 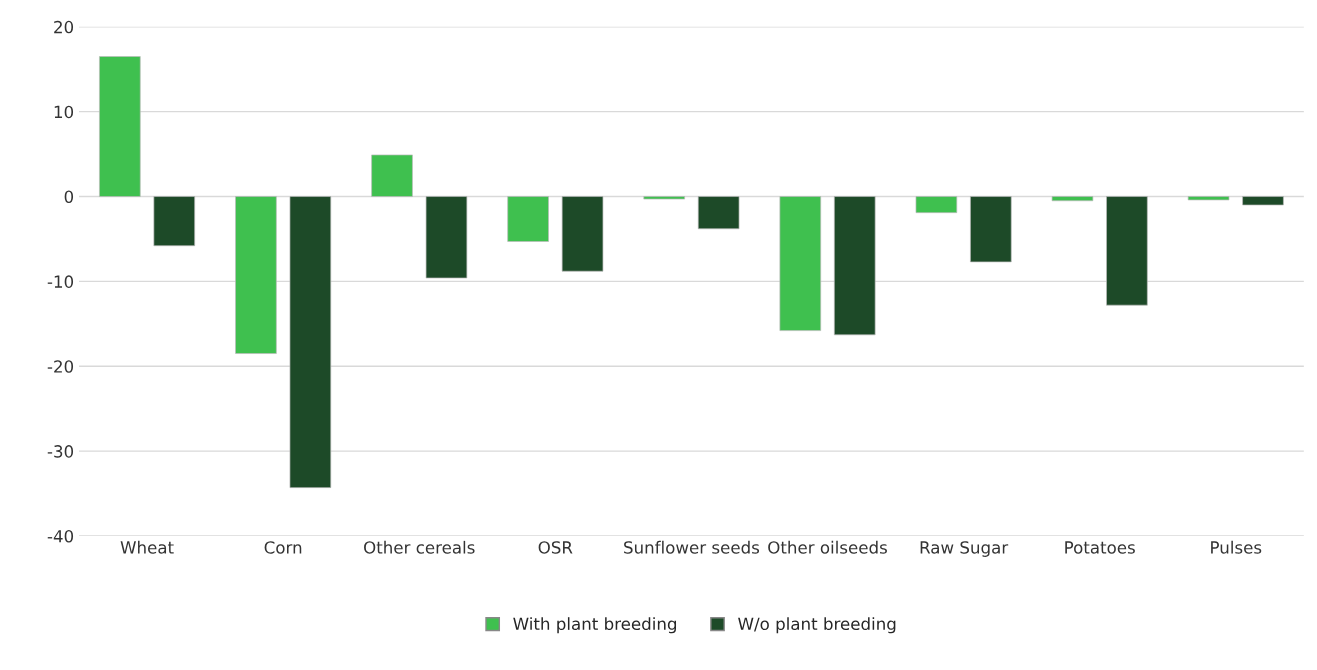 What do you see at coordinates (147, 547) in the screenshot?
I see `x-tick-label: Wheat` at bounding box center [147, 547].